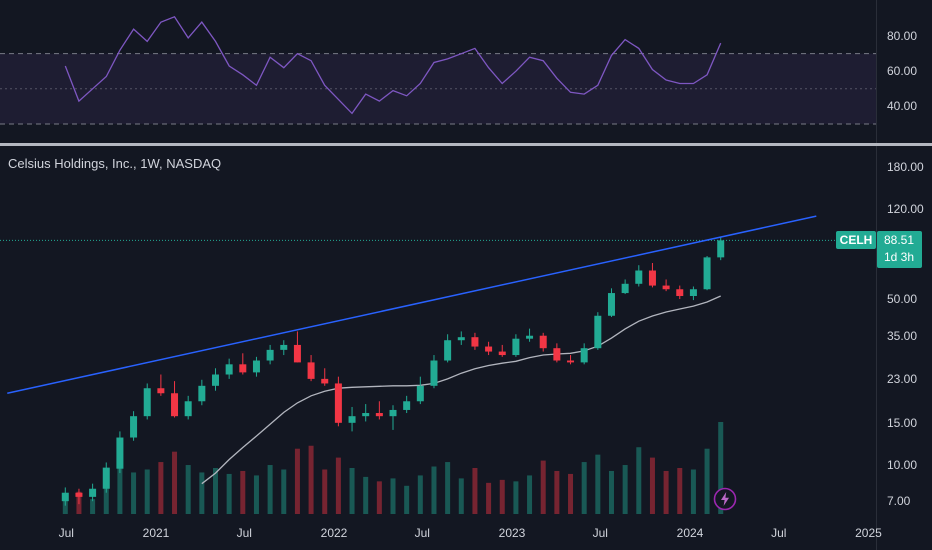 This screenshot has width=932, height=550. What do you see at coordinates (899, 501) in the screenshot?
I see `price-tick-label: 7.00` at bounding box center [899, 501].